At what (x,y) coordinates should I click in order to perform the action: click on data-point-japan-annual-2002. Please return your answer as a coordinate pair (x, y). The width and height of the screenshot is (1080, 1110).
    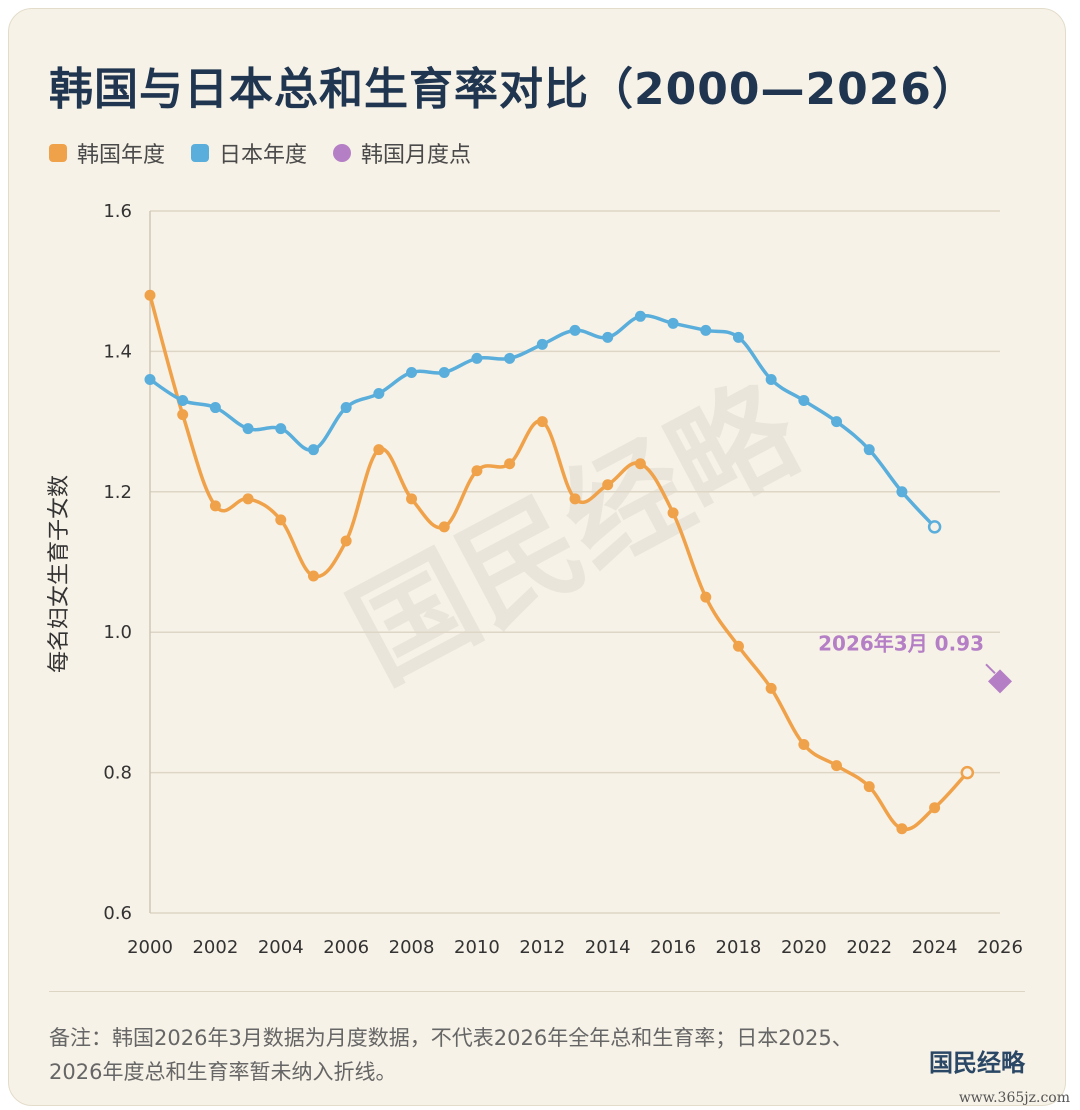
    Looking at the image, I should click on (215, 408).